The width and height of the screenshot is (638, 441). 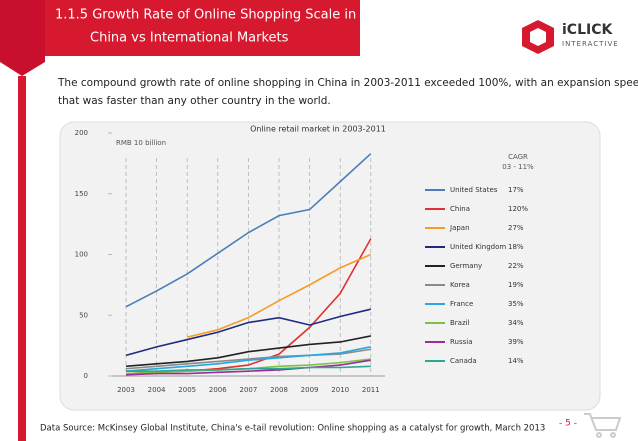 What do you see at coordinates (248, 390) in the screenshot?
I see `x-tick-label: 2007` at bounding box center [248, 390].